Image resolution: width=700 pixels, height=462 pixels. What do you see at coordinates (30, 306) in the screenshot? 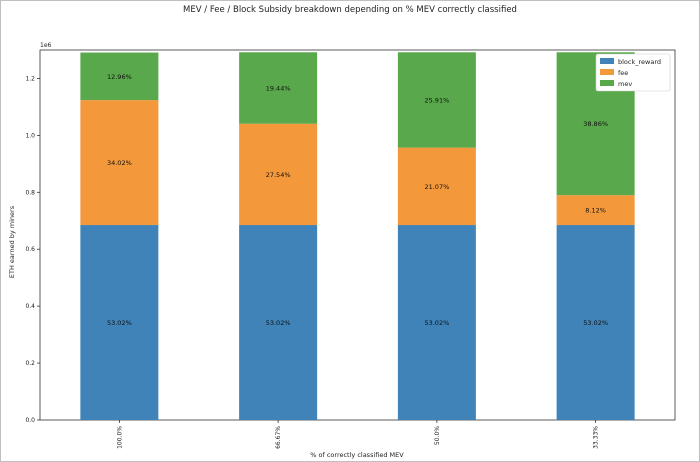
I see `y-tick-label: 0.4` at bounding box center [30, 306].